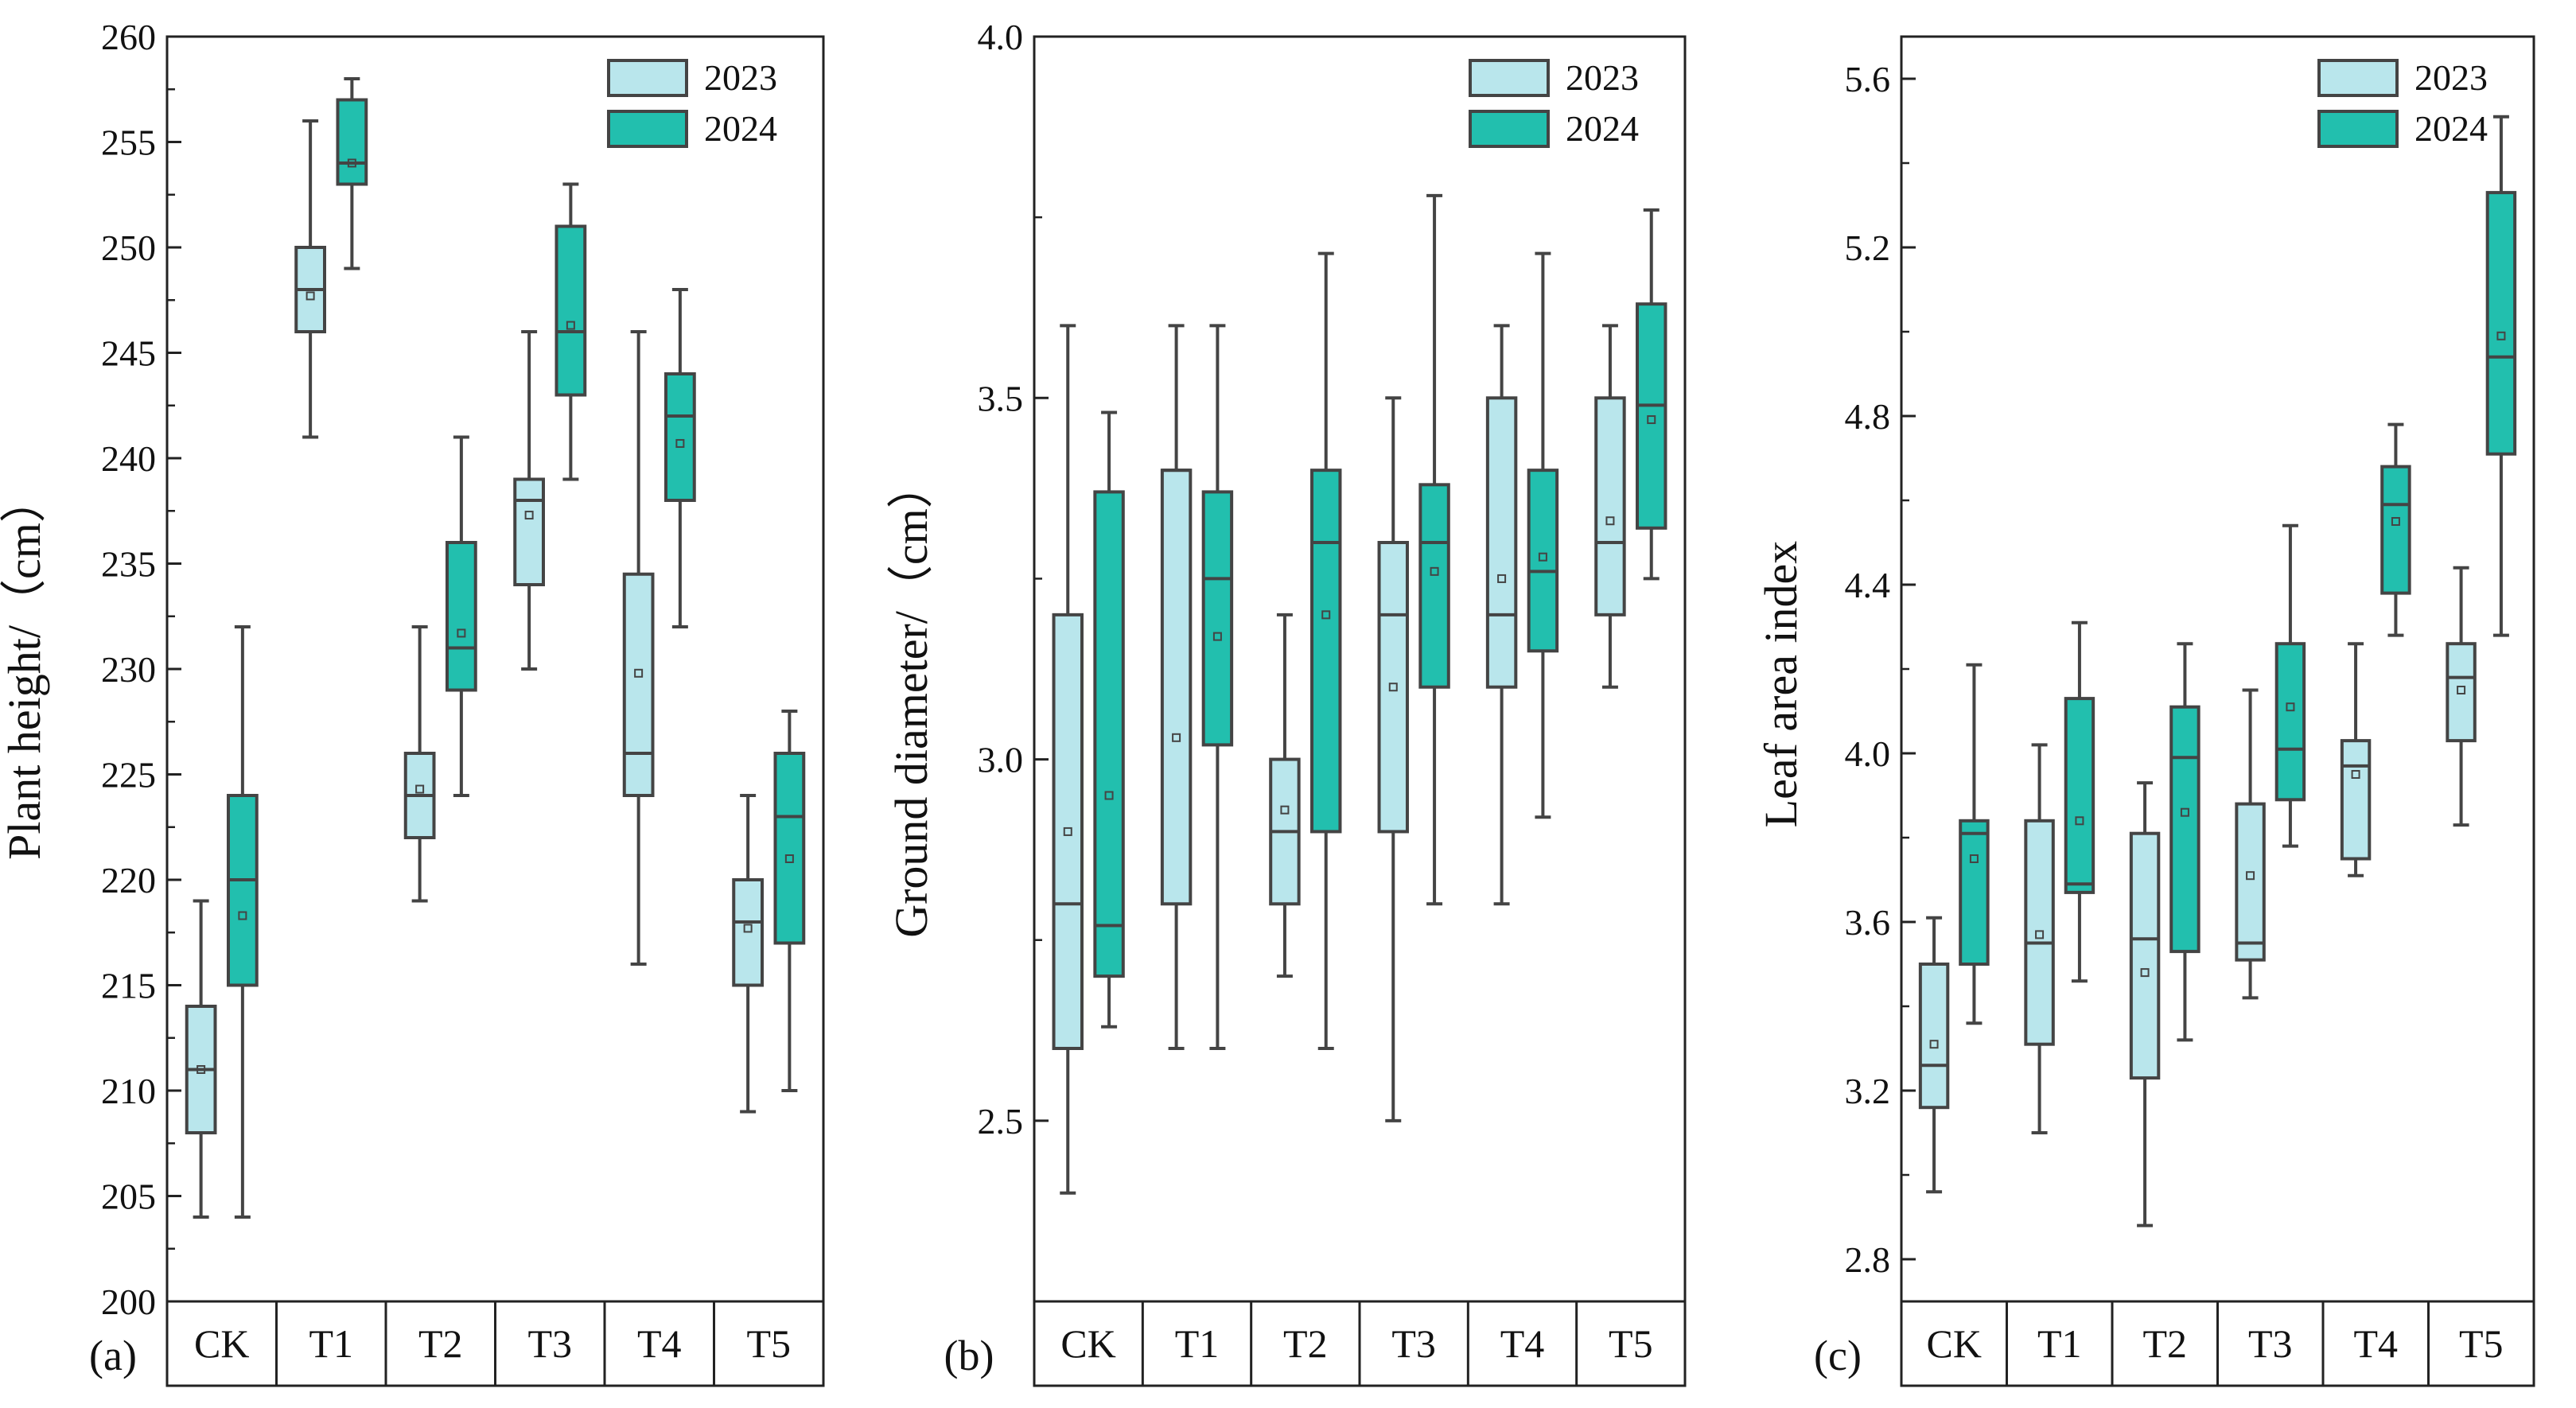 This screenshot has width=2576, height=1408. Describe the element at coordinates (128, 353) in the screenshot. I see `y-tick-label: 245` at that location.